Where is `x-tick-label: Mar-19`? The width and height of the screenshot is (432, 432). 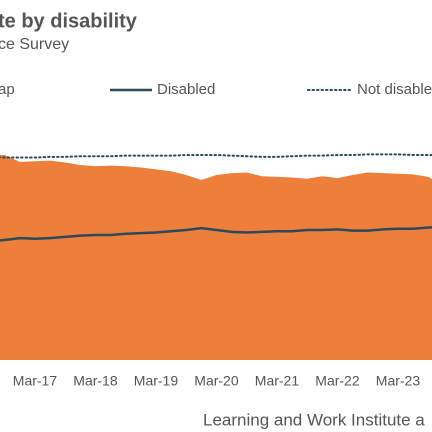
x-tick-label: Mar-19 is located at coordinates (156, 381).